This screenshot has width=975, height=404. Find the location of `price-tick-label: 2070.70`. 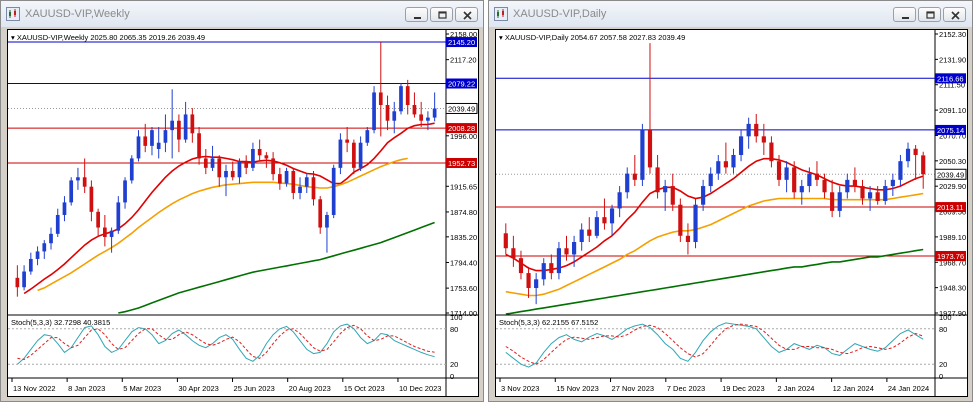

price-tick-label: 2070.70 is located at coordinates (952, 135).